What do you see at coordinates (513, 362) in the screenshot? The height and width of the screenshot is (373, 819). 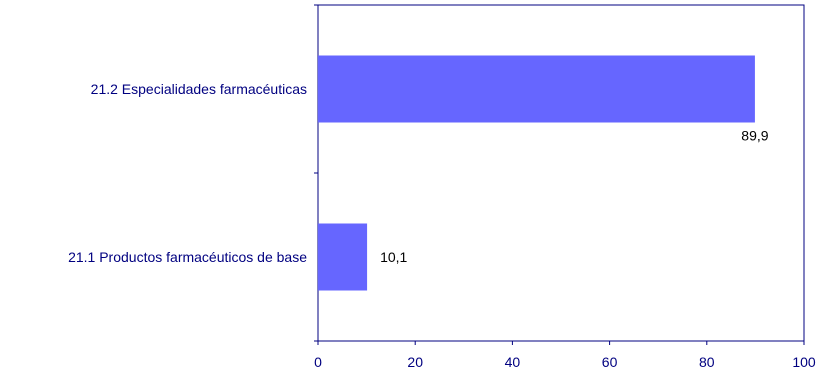 I see `x-tick-label-2: 40` at bounding box center [513, 362].